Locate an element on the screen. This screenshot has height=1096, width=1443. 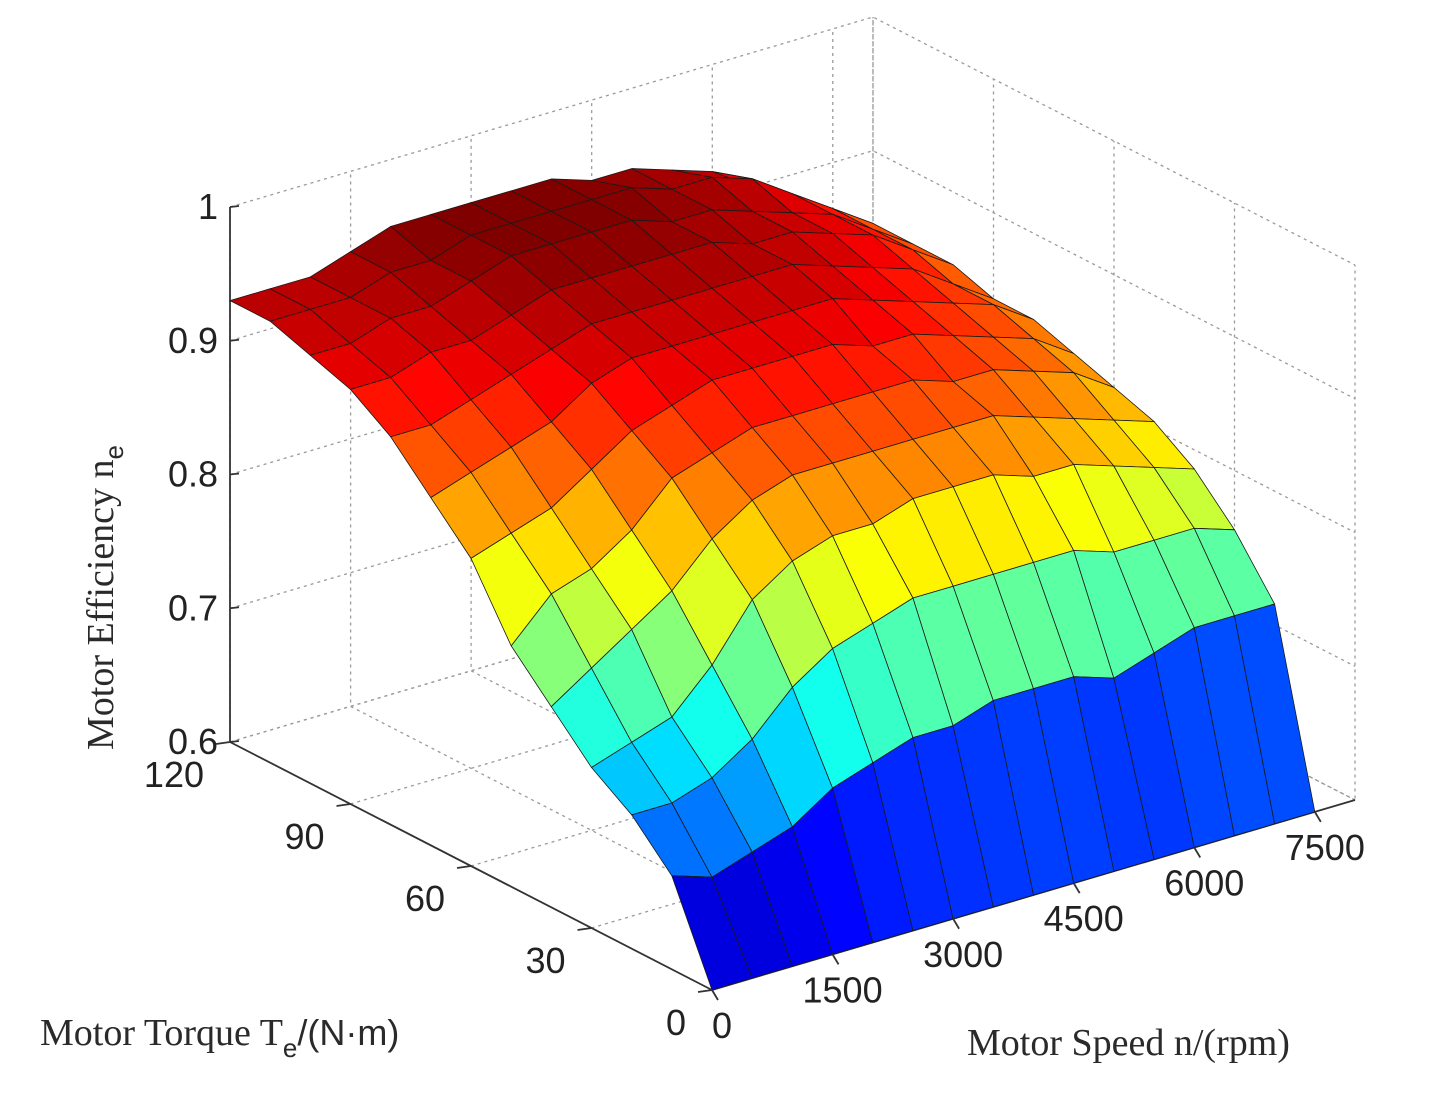
speed-tick-label: 1500 is located at coordinates (843, 989).